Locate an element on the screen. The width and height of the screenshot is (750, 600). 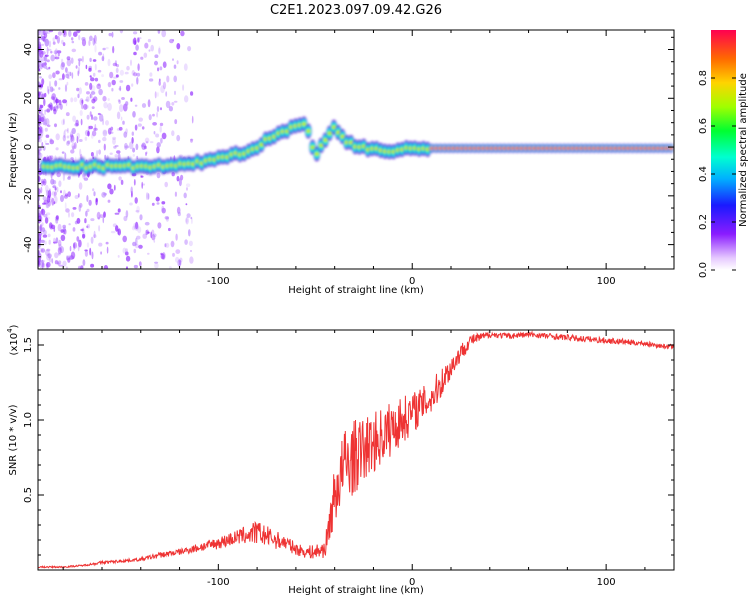
snr-multiplier-exp: 4 is located at coordinates (10, 330).